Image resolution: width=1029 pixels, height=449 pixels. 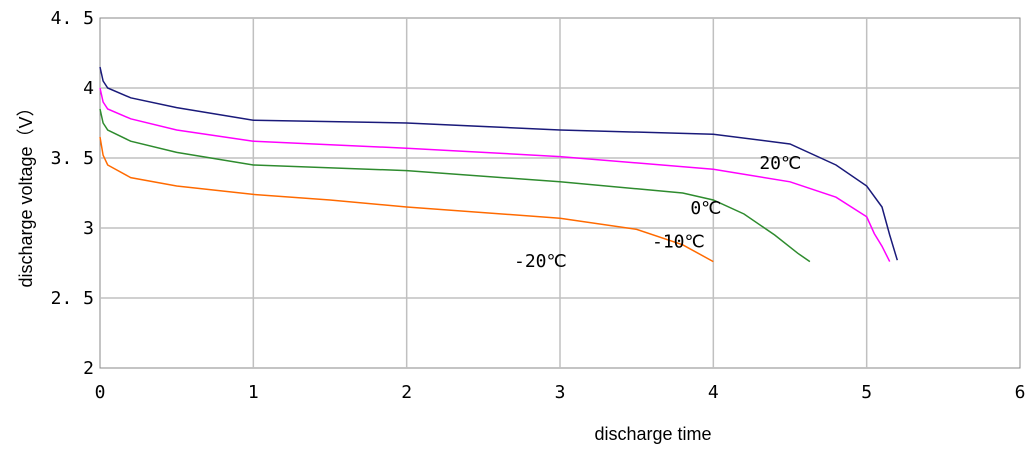 What do you see at coordinates (72, 158) in the screenshot?
I see `y-tick-label: 3. 5` at bounding box center [72, 158].